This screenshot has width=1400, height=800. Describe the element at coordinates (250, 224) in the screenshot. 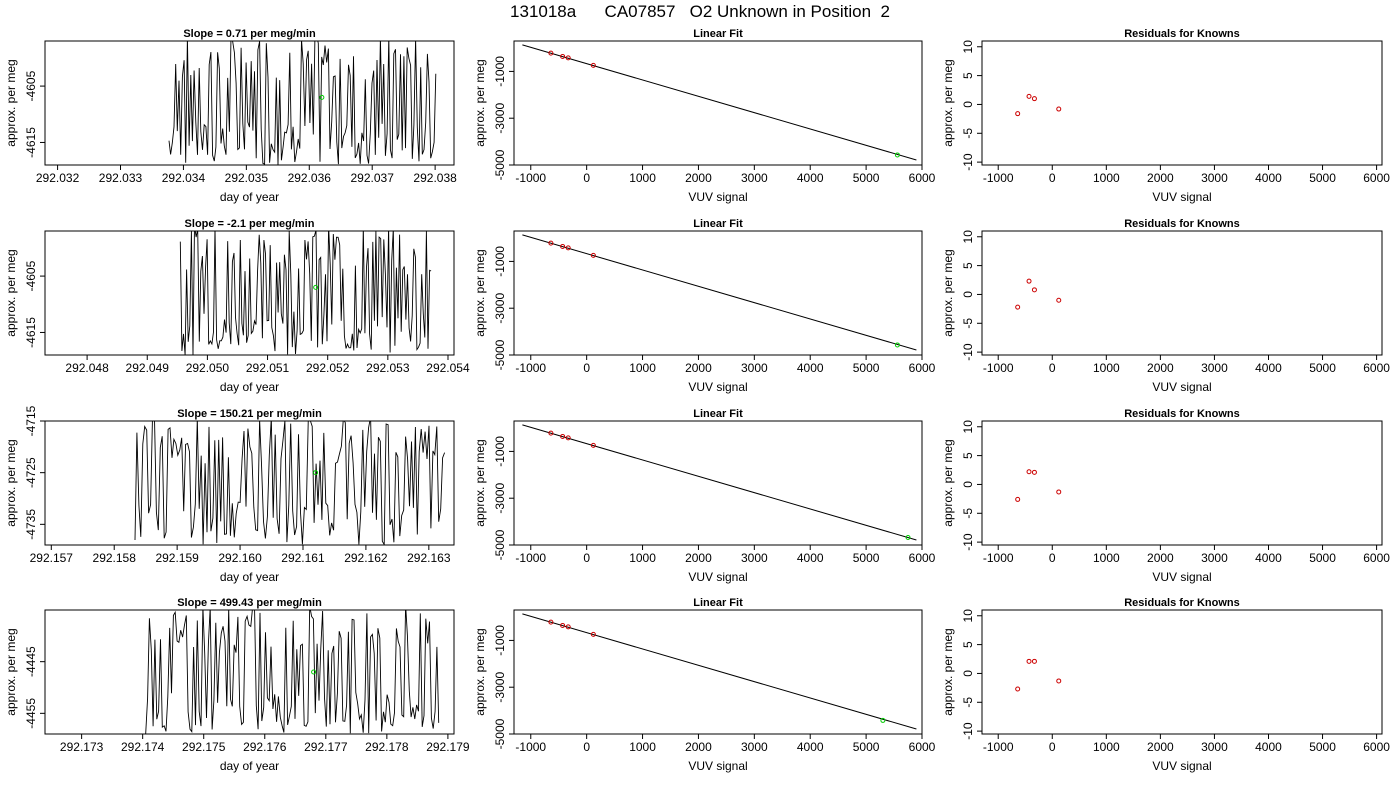

I see `panel-title: Slope = -2.1 per meg/min` at that location.